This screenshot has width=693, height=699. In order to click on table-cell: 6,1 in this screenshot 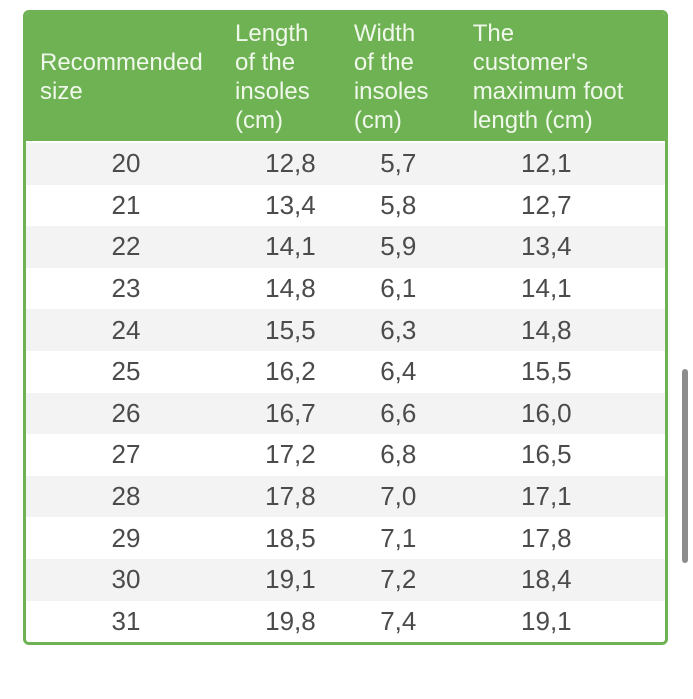, I will do `click(404, 288)`.